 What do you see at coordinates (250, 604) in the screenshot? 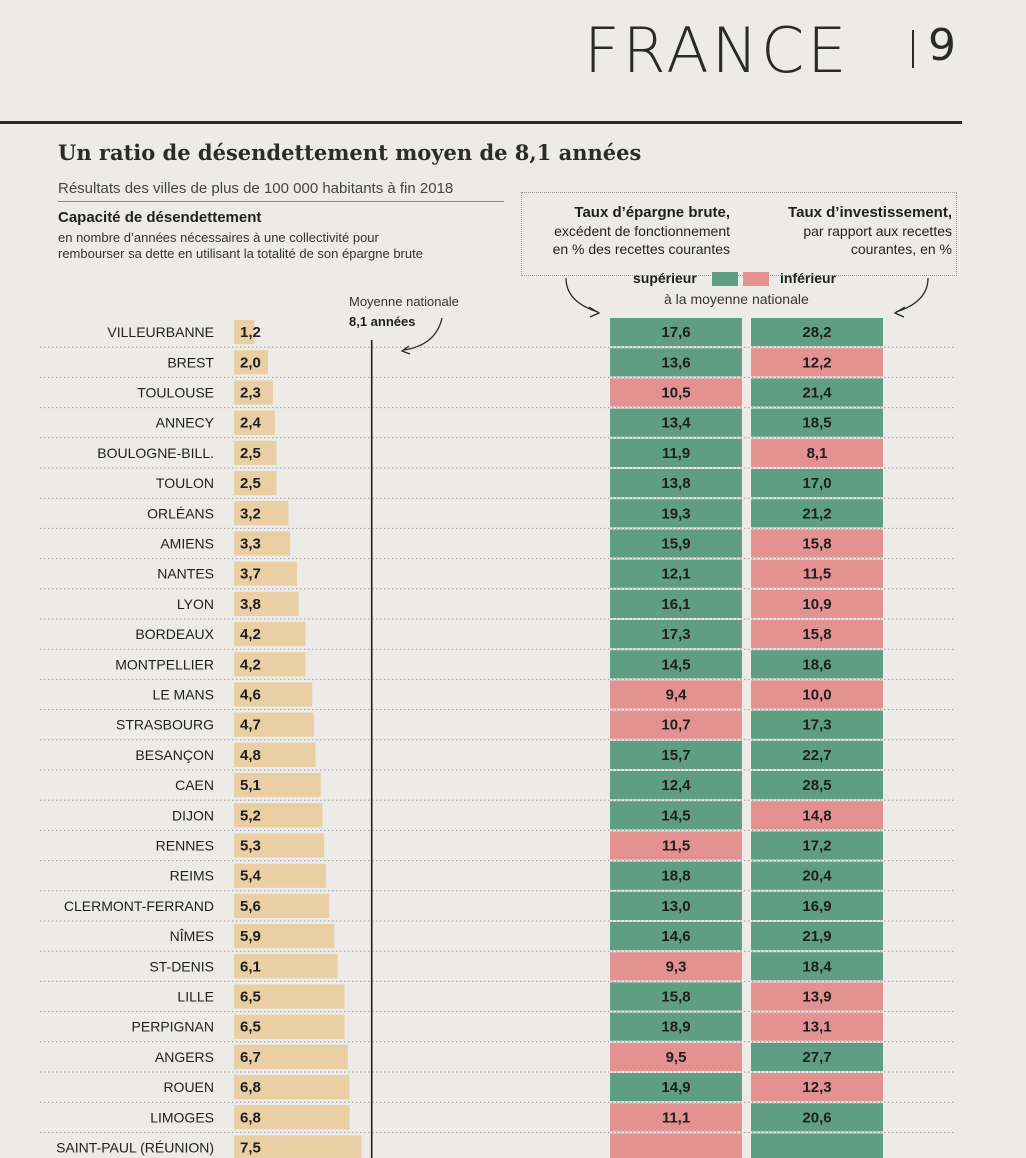
I see `ratio-value: 3,8` at bounding box center [250, 604].